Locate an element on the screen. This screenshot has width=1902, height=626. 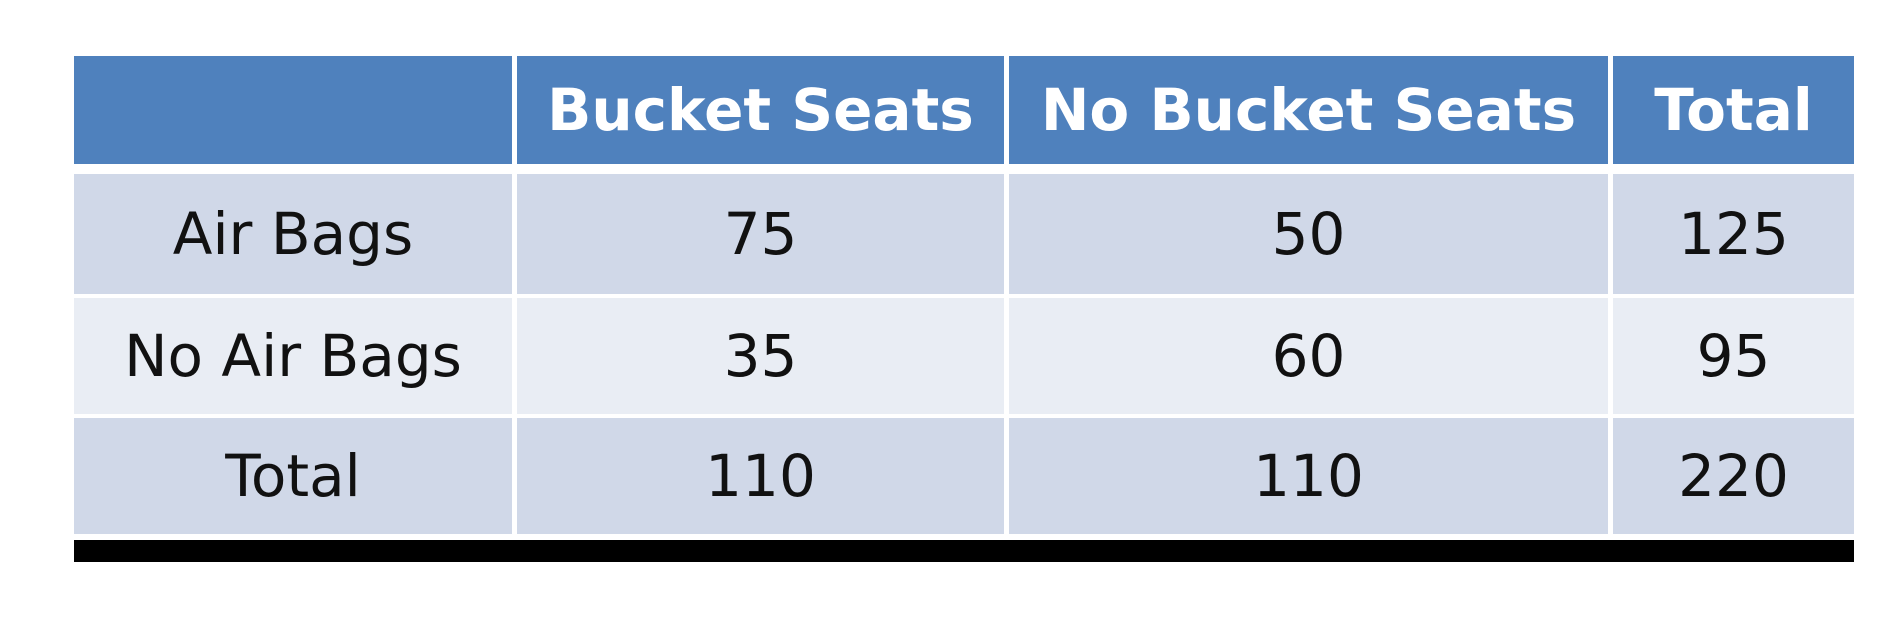
cell-no-air-bags-bucket-seats: 35 is located at coordinates (758, 354).